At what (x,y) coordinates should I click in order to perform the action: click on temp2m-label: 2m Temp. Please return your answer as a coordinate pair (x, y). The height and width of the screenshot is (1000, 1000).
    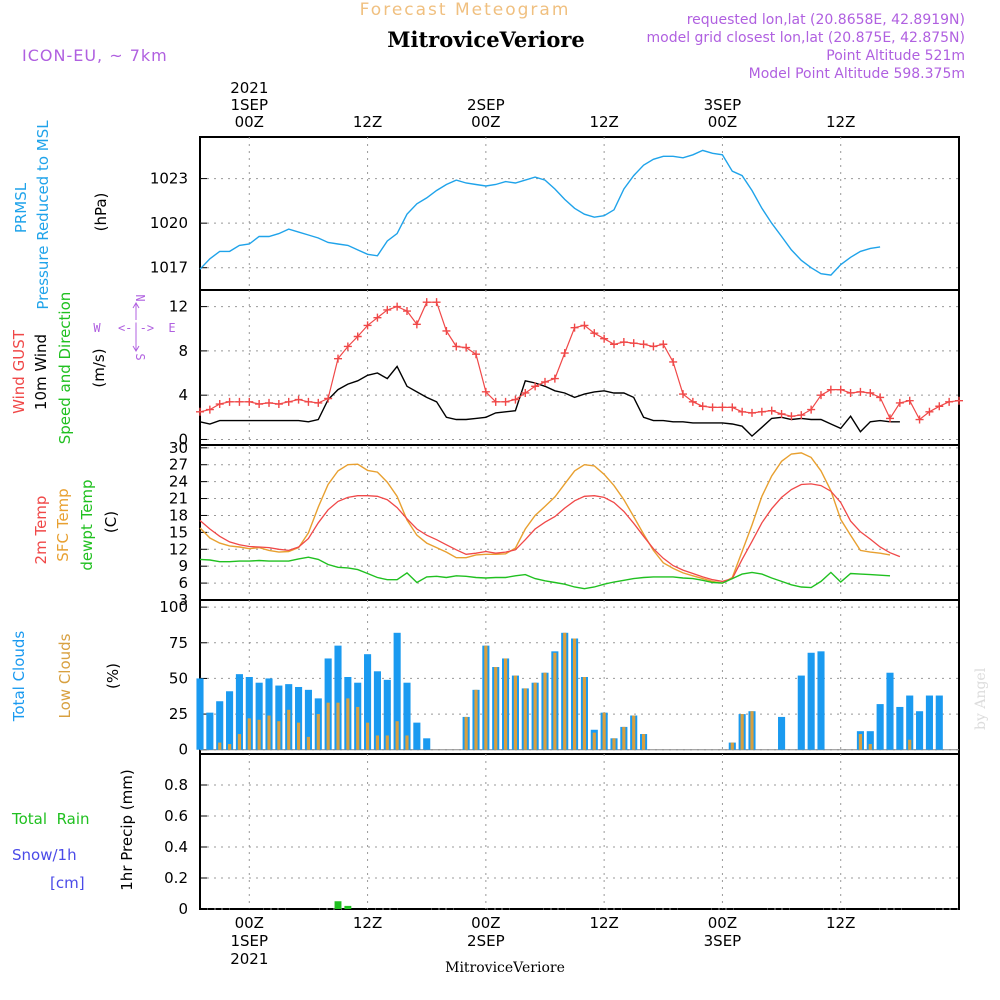
    Looking at the image, I should click on (41, 530).